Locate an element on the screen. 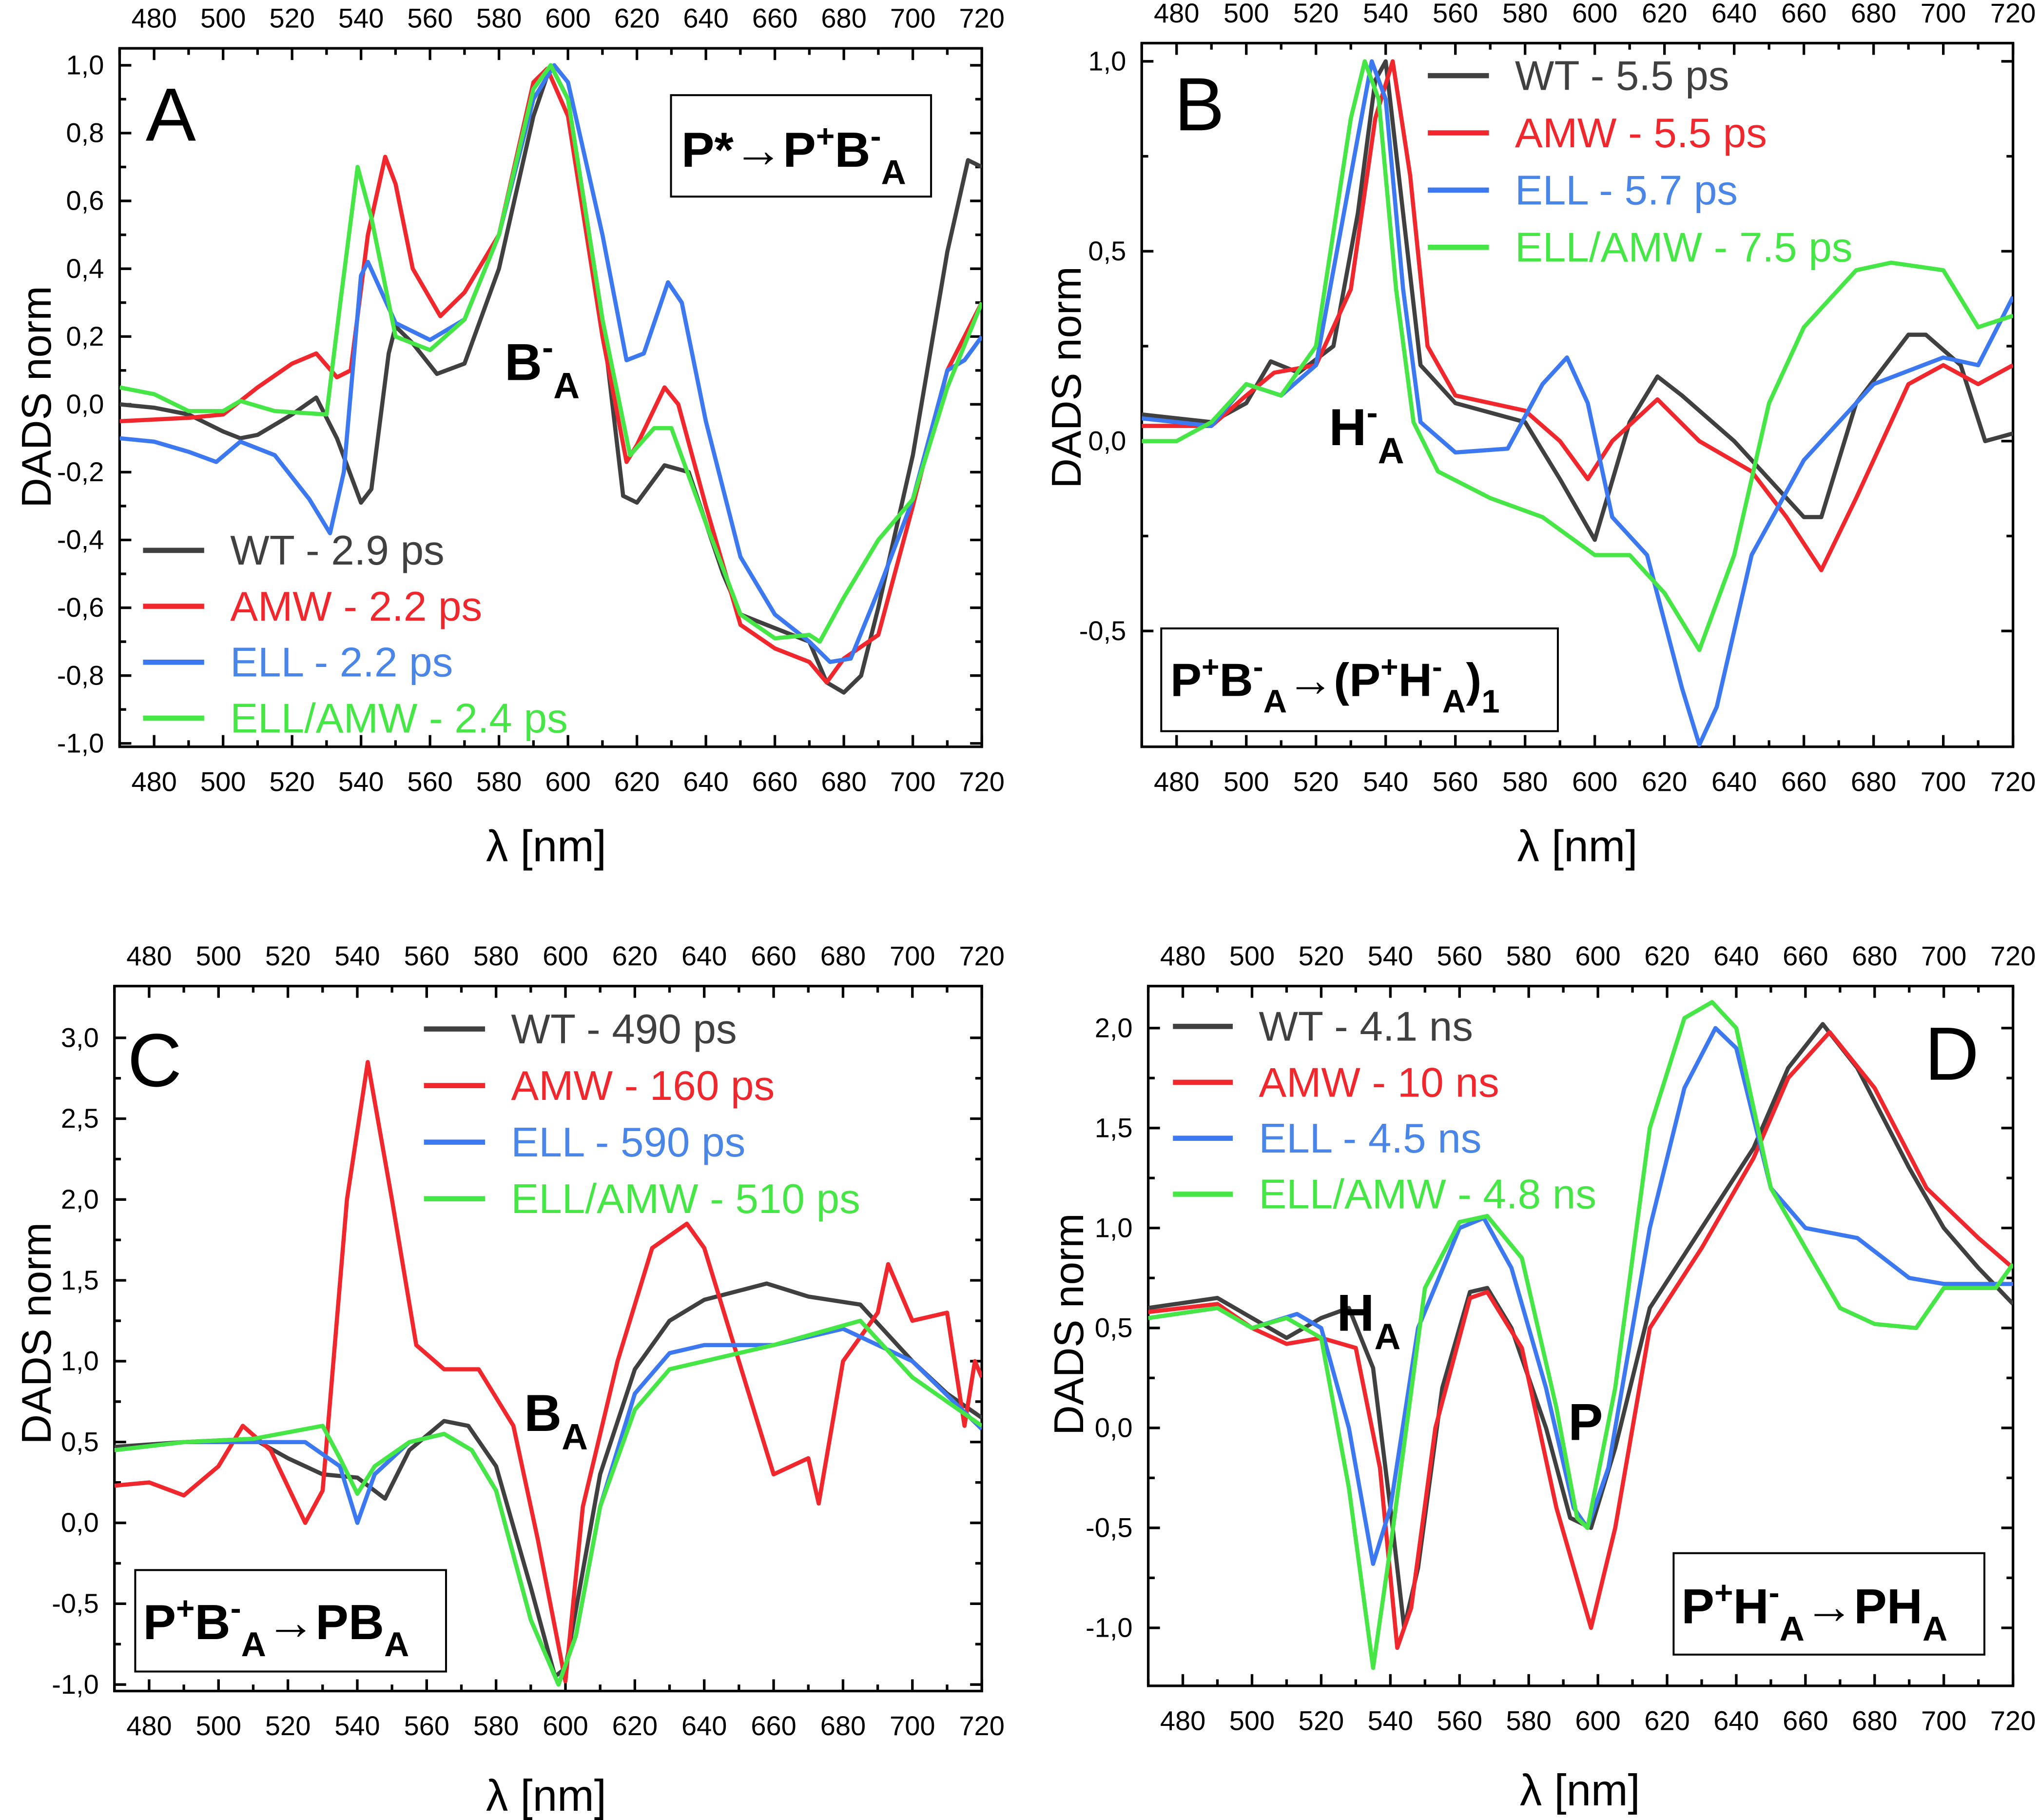 This screenshot has height=1820, width=2039. process-label: P*→P+B-A is located at coordinates (794, 154).